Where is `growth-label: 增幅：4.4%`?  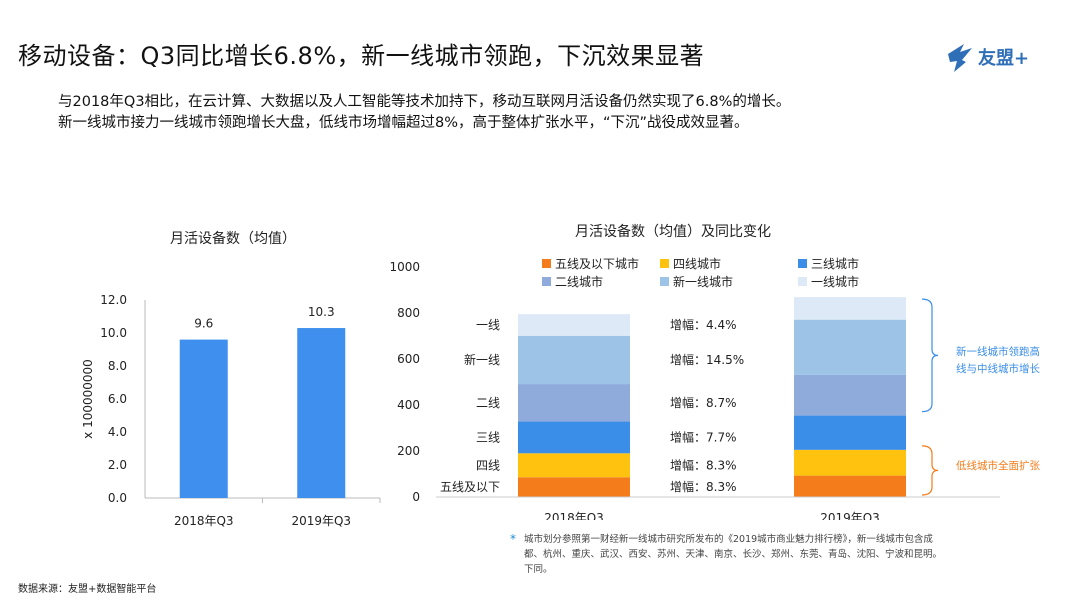
growth-label: 增幅：4.4% is located at coordinates (703, 324).